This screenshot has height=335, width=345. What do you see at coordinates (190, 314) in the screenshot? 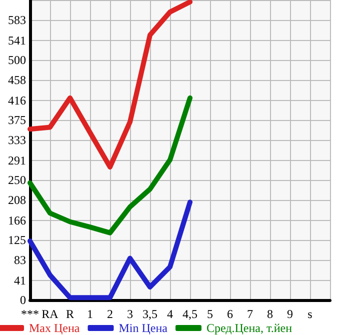
I see `x-tick-label: 4,5` at bounding box center [190, 314].